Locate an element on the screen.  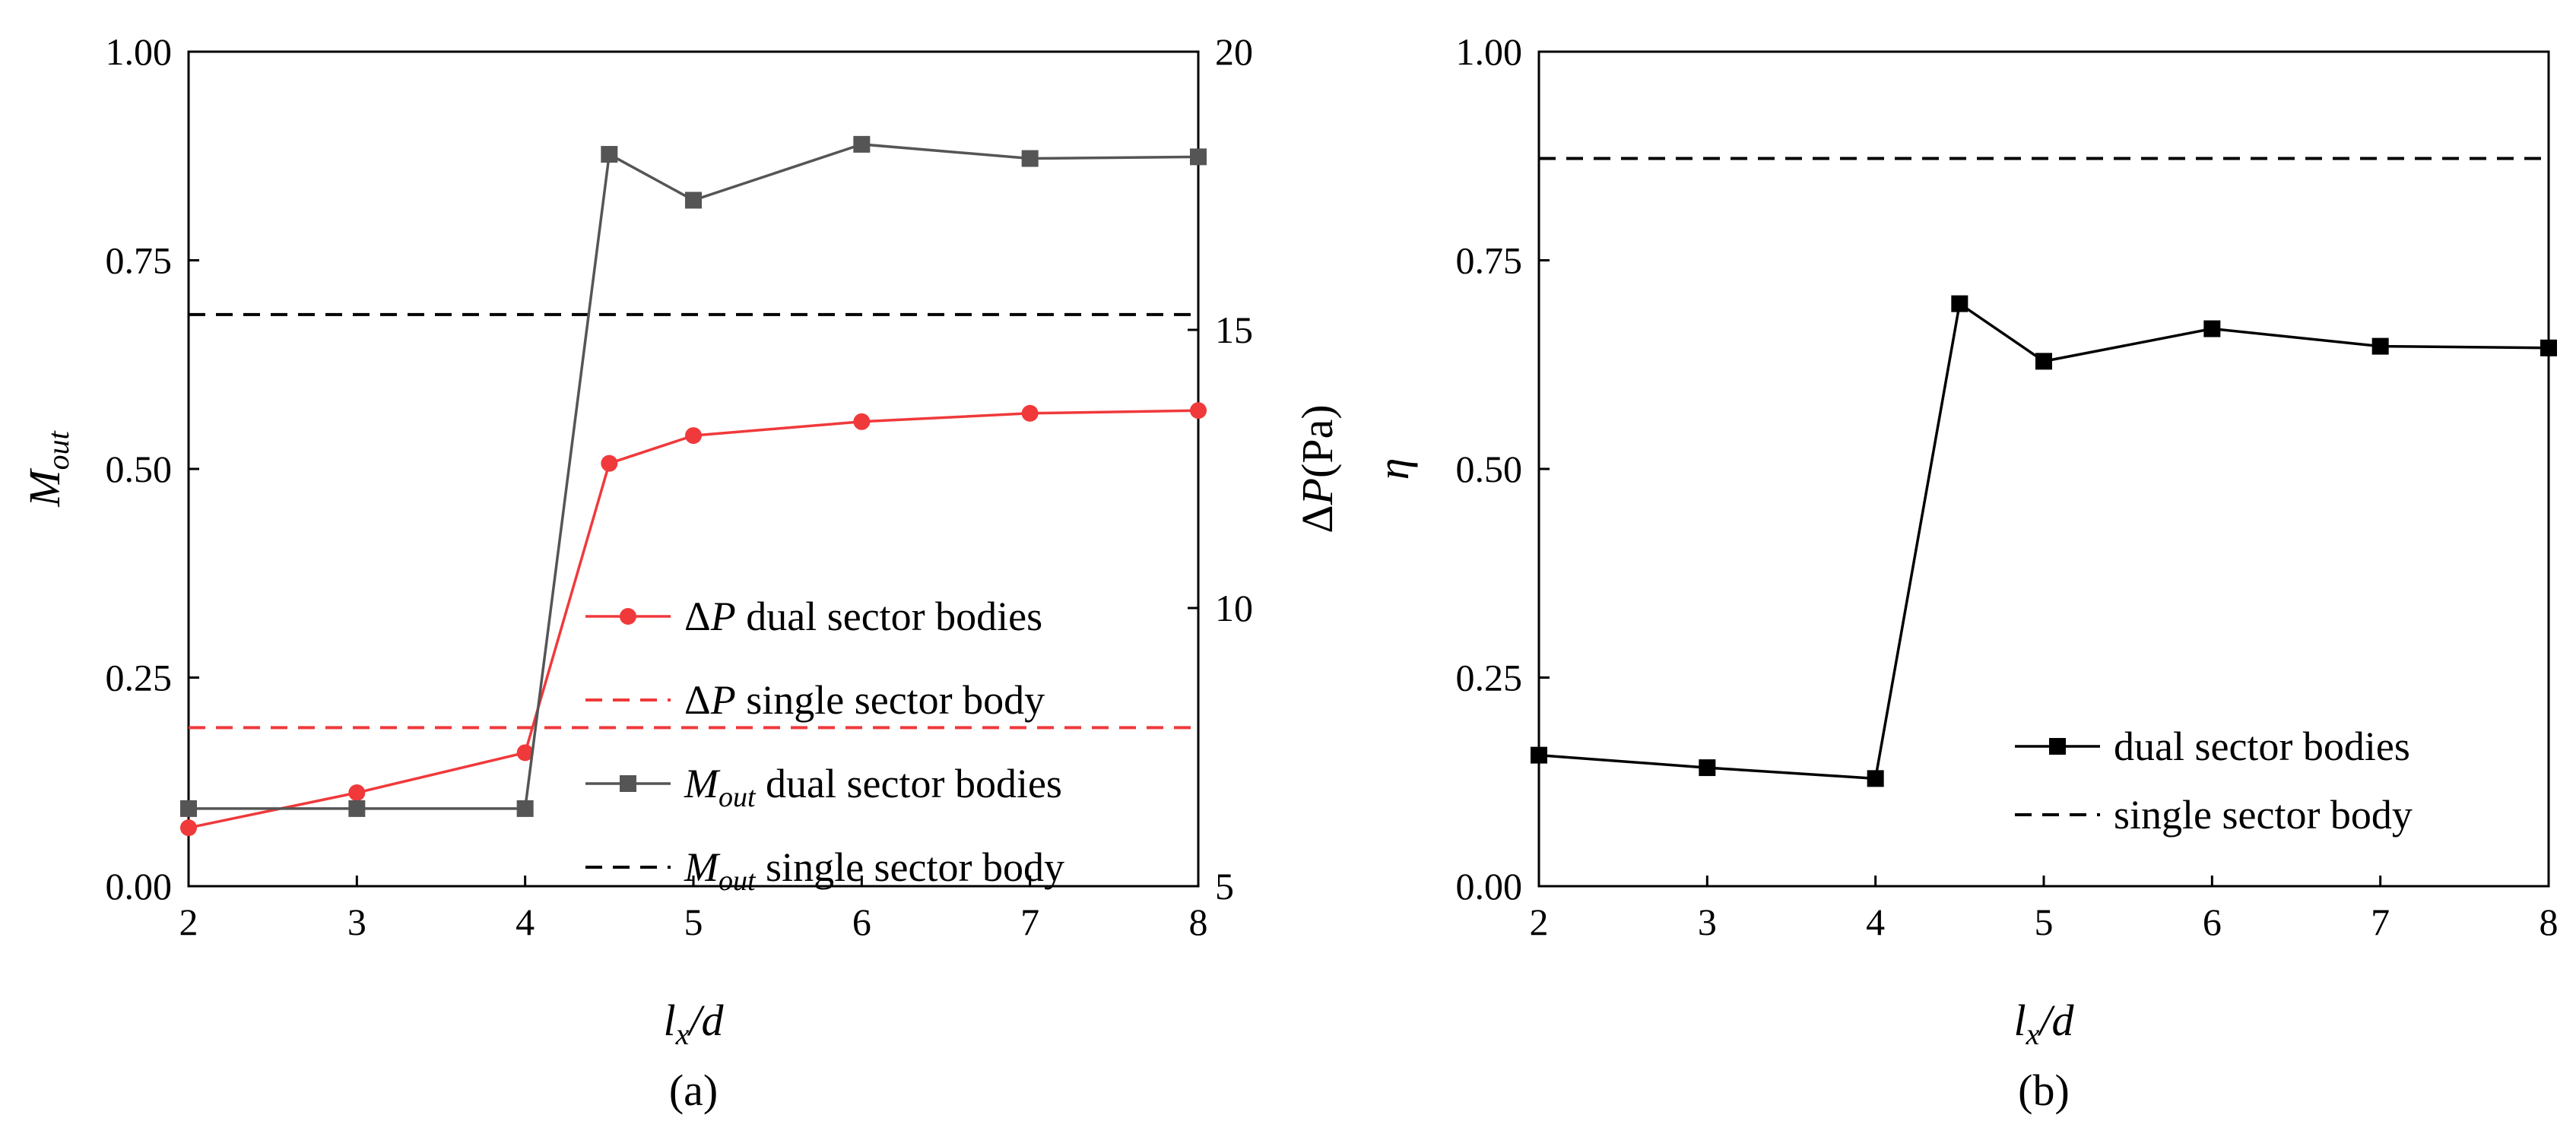
b-legend-entry: dual sector bodies is located at coordinates (2212, 746).